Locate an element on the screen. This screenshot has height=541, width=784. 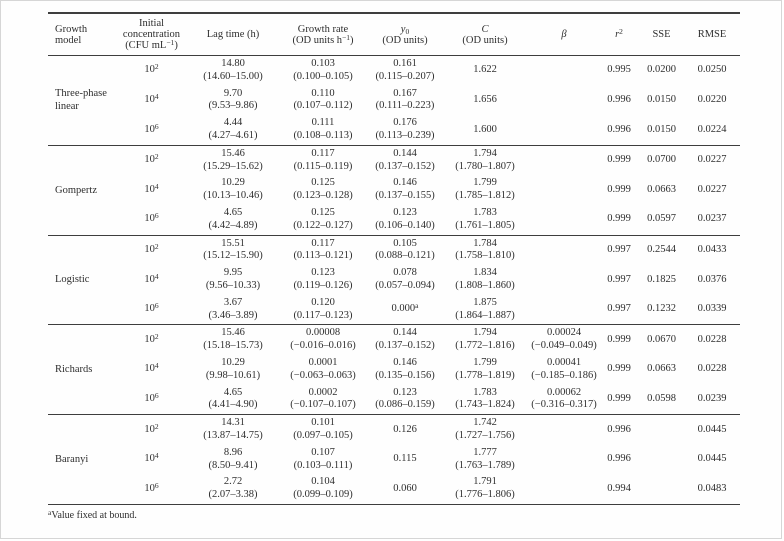
cell-value: 1.784 is located at coordinates (485, 243).